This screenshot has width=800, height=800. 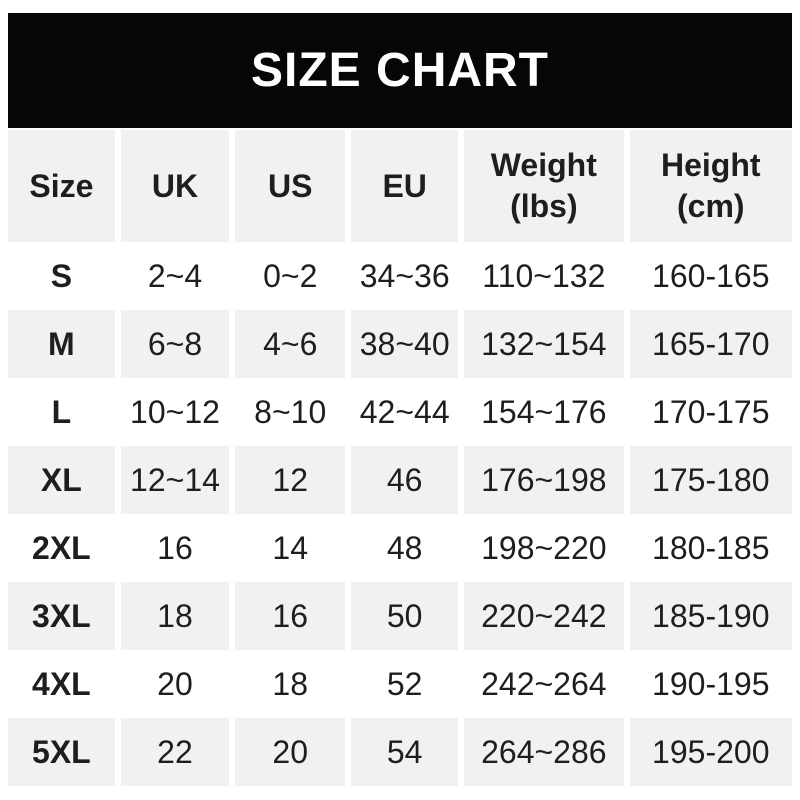 What do you see at coordinates (173, 480) in the screenshot?
I see `cell-uk: 12~14` at bounding box center [173, 480].